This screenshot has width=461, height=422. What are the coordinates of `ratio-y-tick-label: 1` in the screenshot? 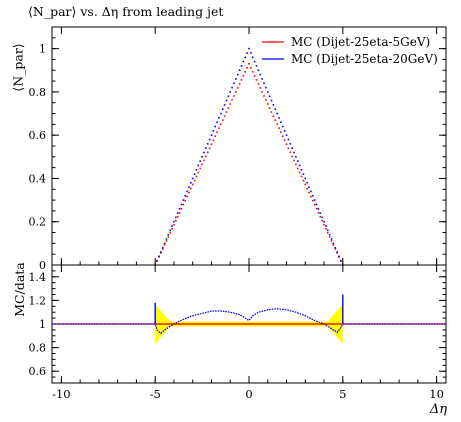 It's located at (42, 324).